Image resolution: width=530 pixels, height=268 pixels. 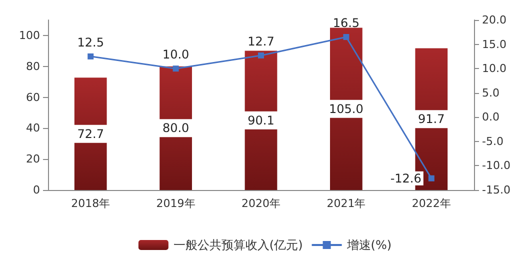 What do you see at coordinates (33, 97) in the screenshot?
I see `y-tick-label: 60` at bounding box center [33, 97].